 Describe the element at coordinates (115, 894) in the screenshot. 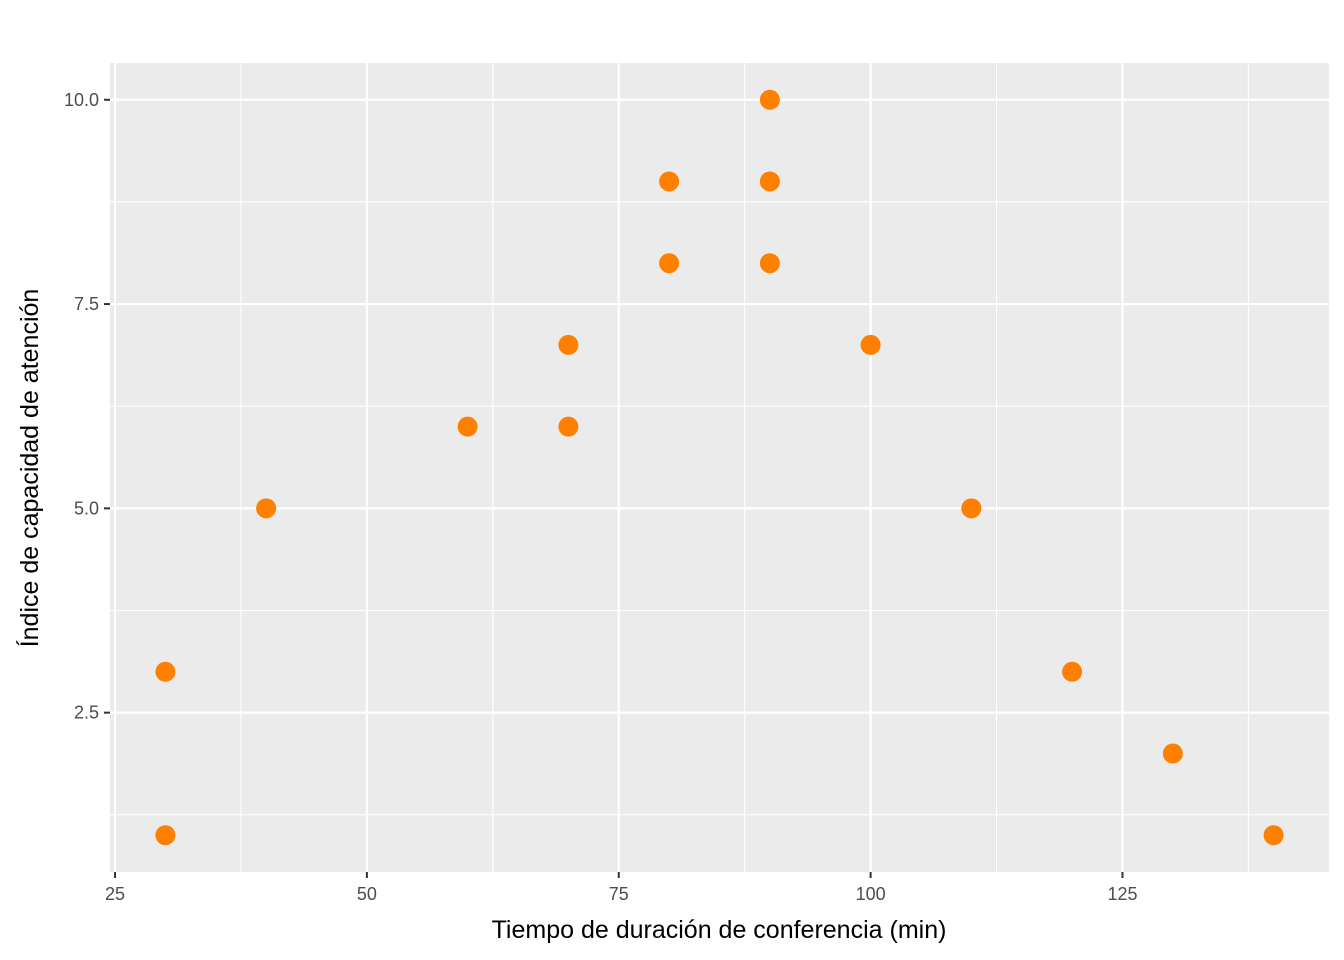

I see `x-tick-label: 25` at that location.